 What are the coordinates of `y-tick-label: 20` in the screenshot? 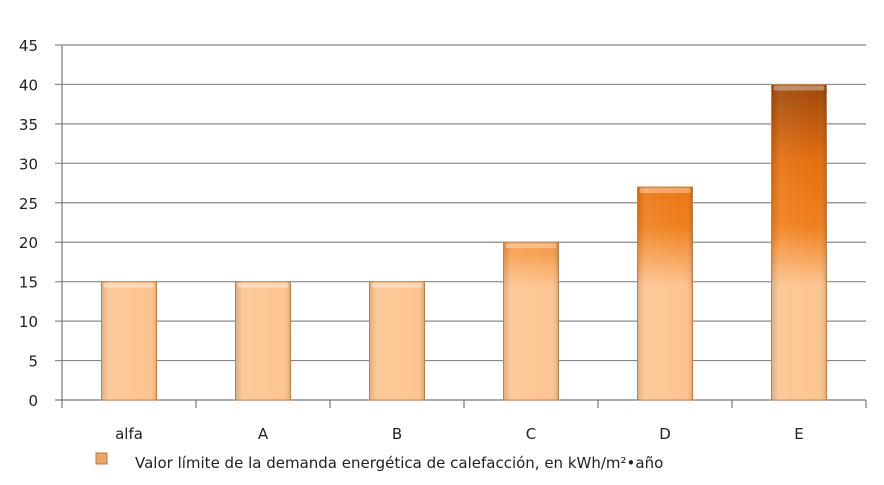 It's located at (28, 243).